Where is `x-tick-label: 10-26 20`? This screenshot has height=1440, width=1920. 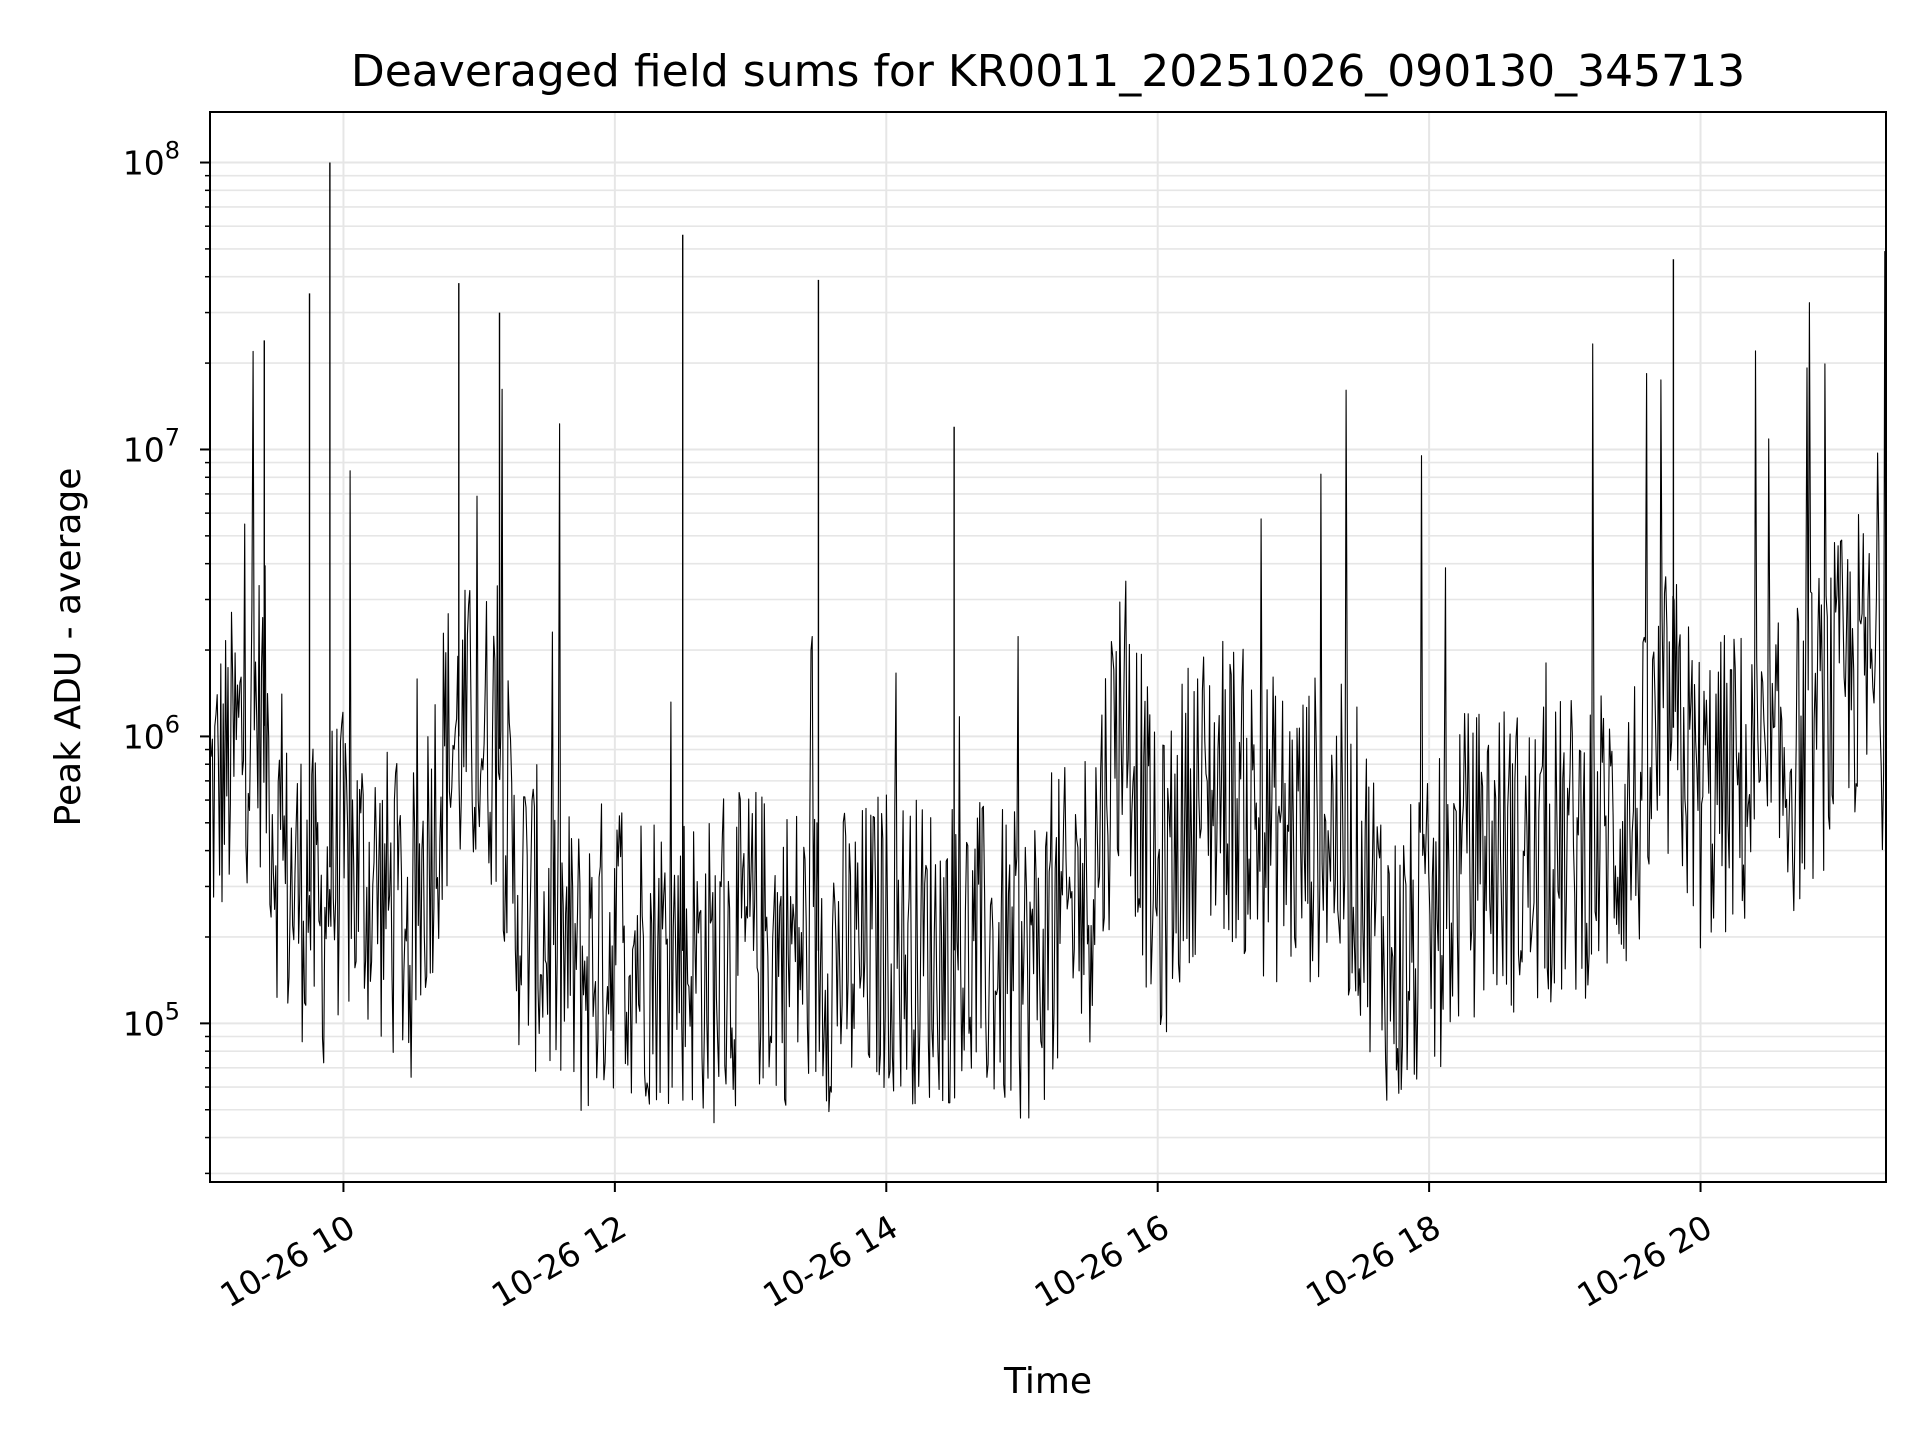 x-tick-label: 10-26 20 is located at coordinates (1645, 1261).